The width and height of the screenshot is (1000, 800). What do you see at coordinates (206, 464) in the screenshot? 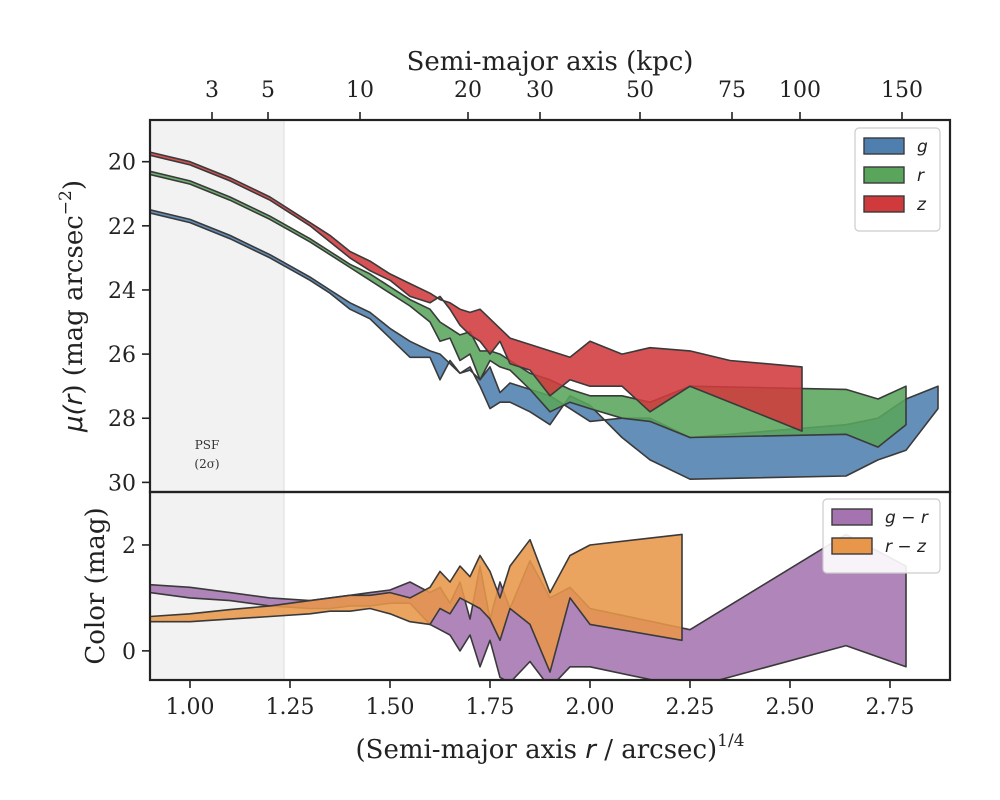
I see `psf-sublabel: (2σ)` at bounding box center [206, 464].